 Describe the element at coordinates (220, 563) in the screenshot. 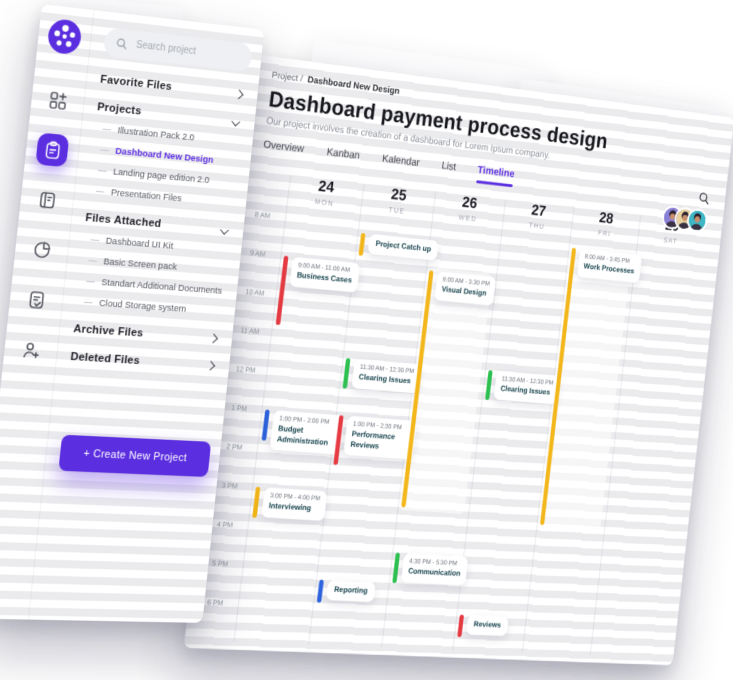

I see `hour-label: 5 PM` at that location.